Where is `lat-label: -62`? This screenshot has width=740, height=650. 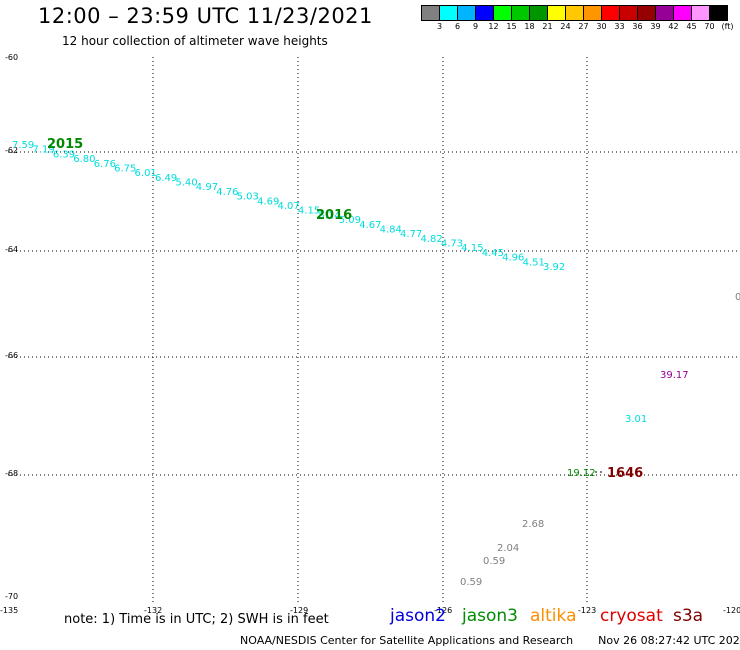
lat-label: -62 is located at coordinates (11, 150).